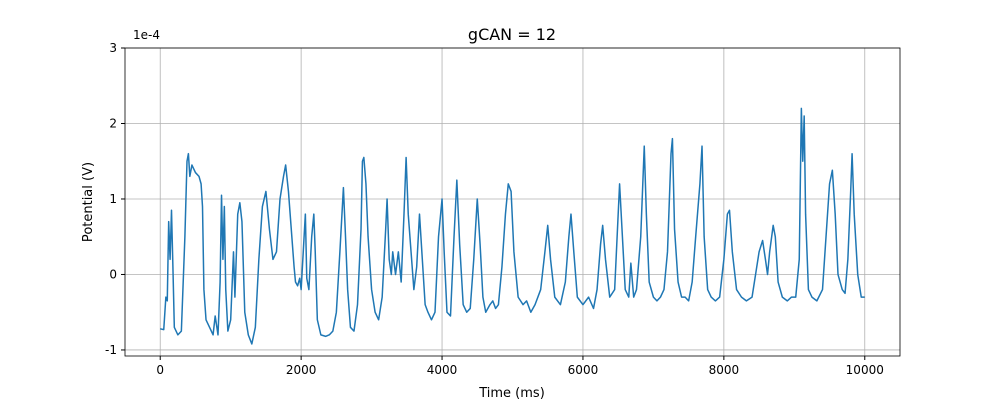 This screenshot has width=1000, height=400. What do you see at coordinates (113, 199) in the screenshot?
I see `y-tick-label: 1` at bounding box center [113, 199].